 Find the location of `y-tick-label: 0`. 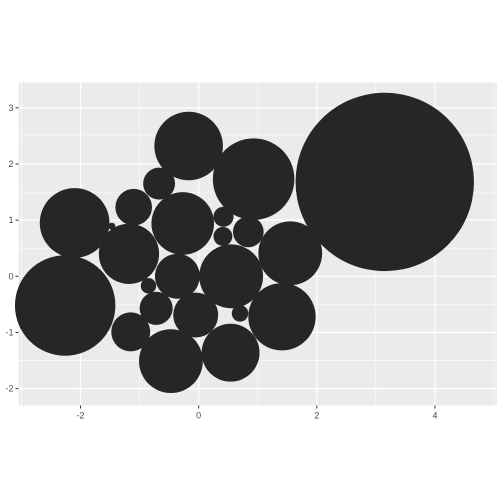

y-tick-label: 0 is located at coordinates (10, 276).